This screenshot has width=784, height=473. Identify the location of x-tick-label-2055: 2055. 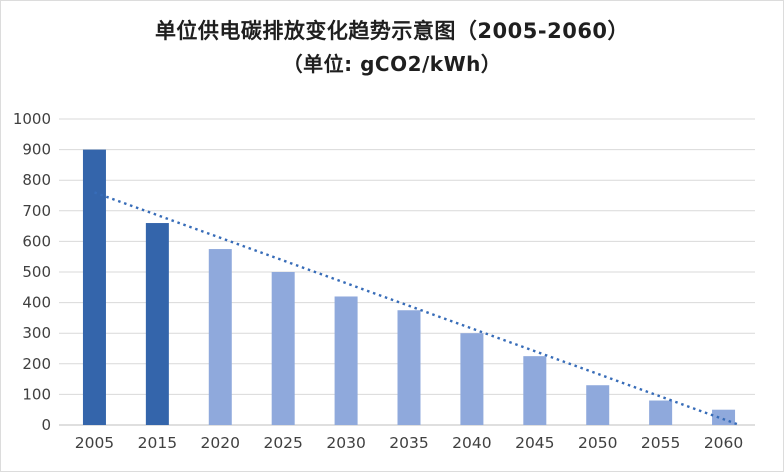
(660, 443).